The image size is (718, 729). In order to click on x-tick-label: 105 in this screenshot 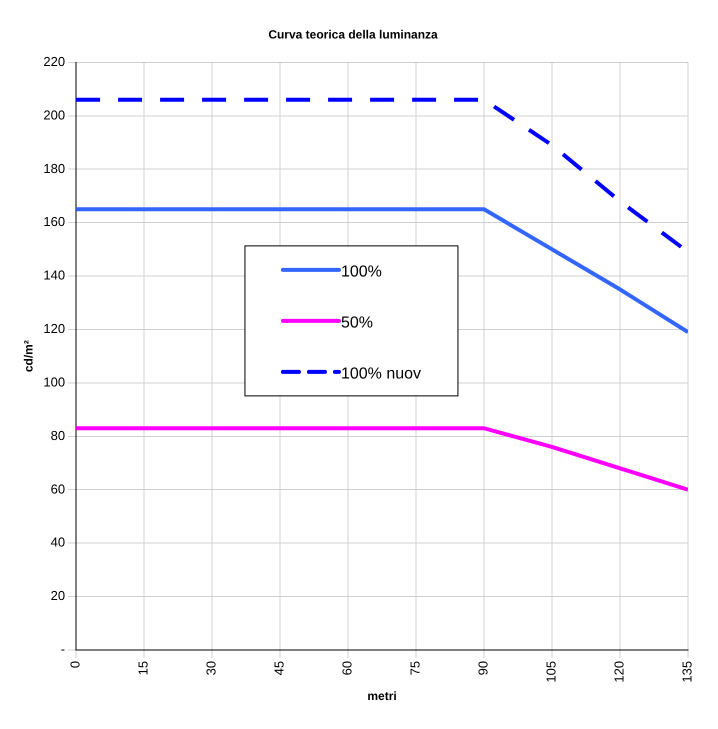, I will do `click(551, 671)`.